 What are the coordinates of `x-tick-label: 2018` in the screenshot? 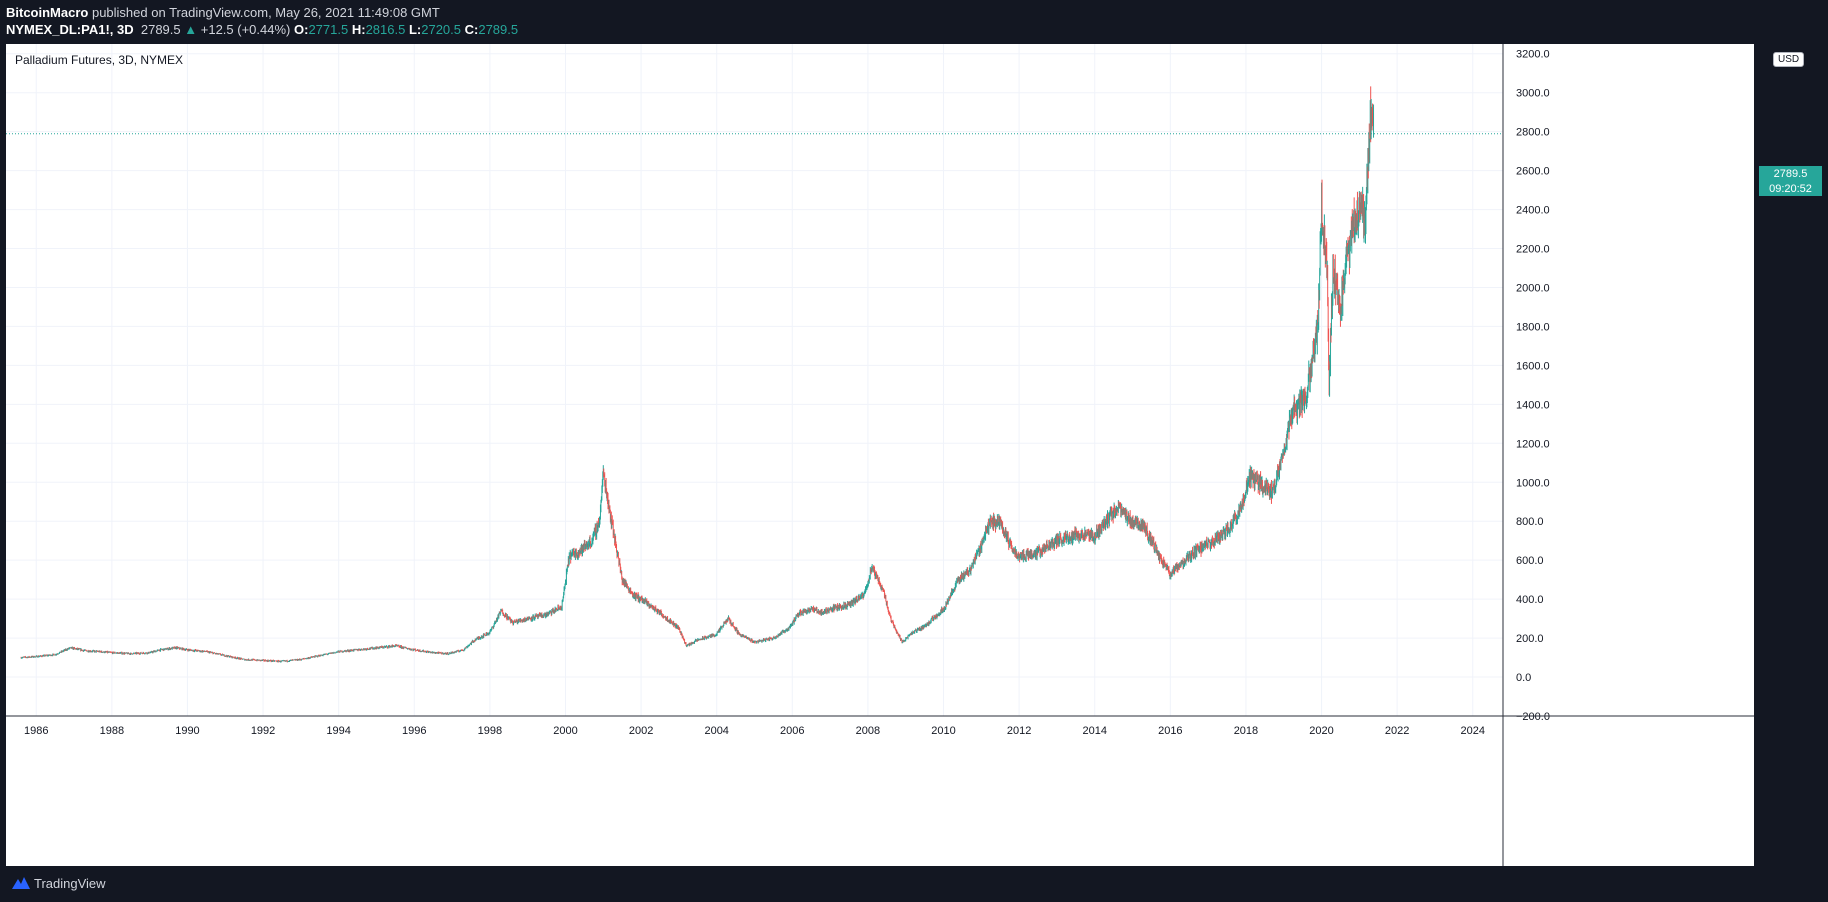 It's located at (1246, 731).